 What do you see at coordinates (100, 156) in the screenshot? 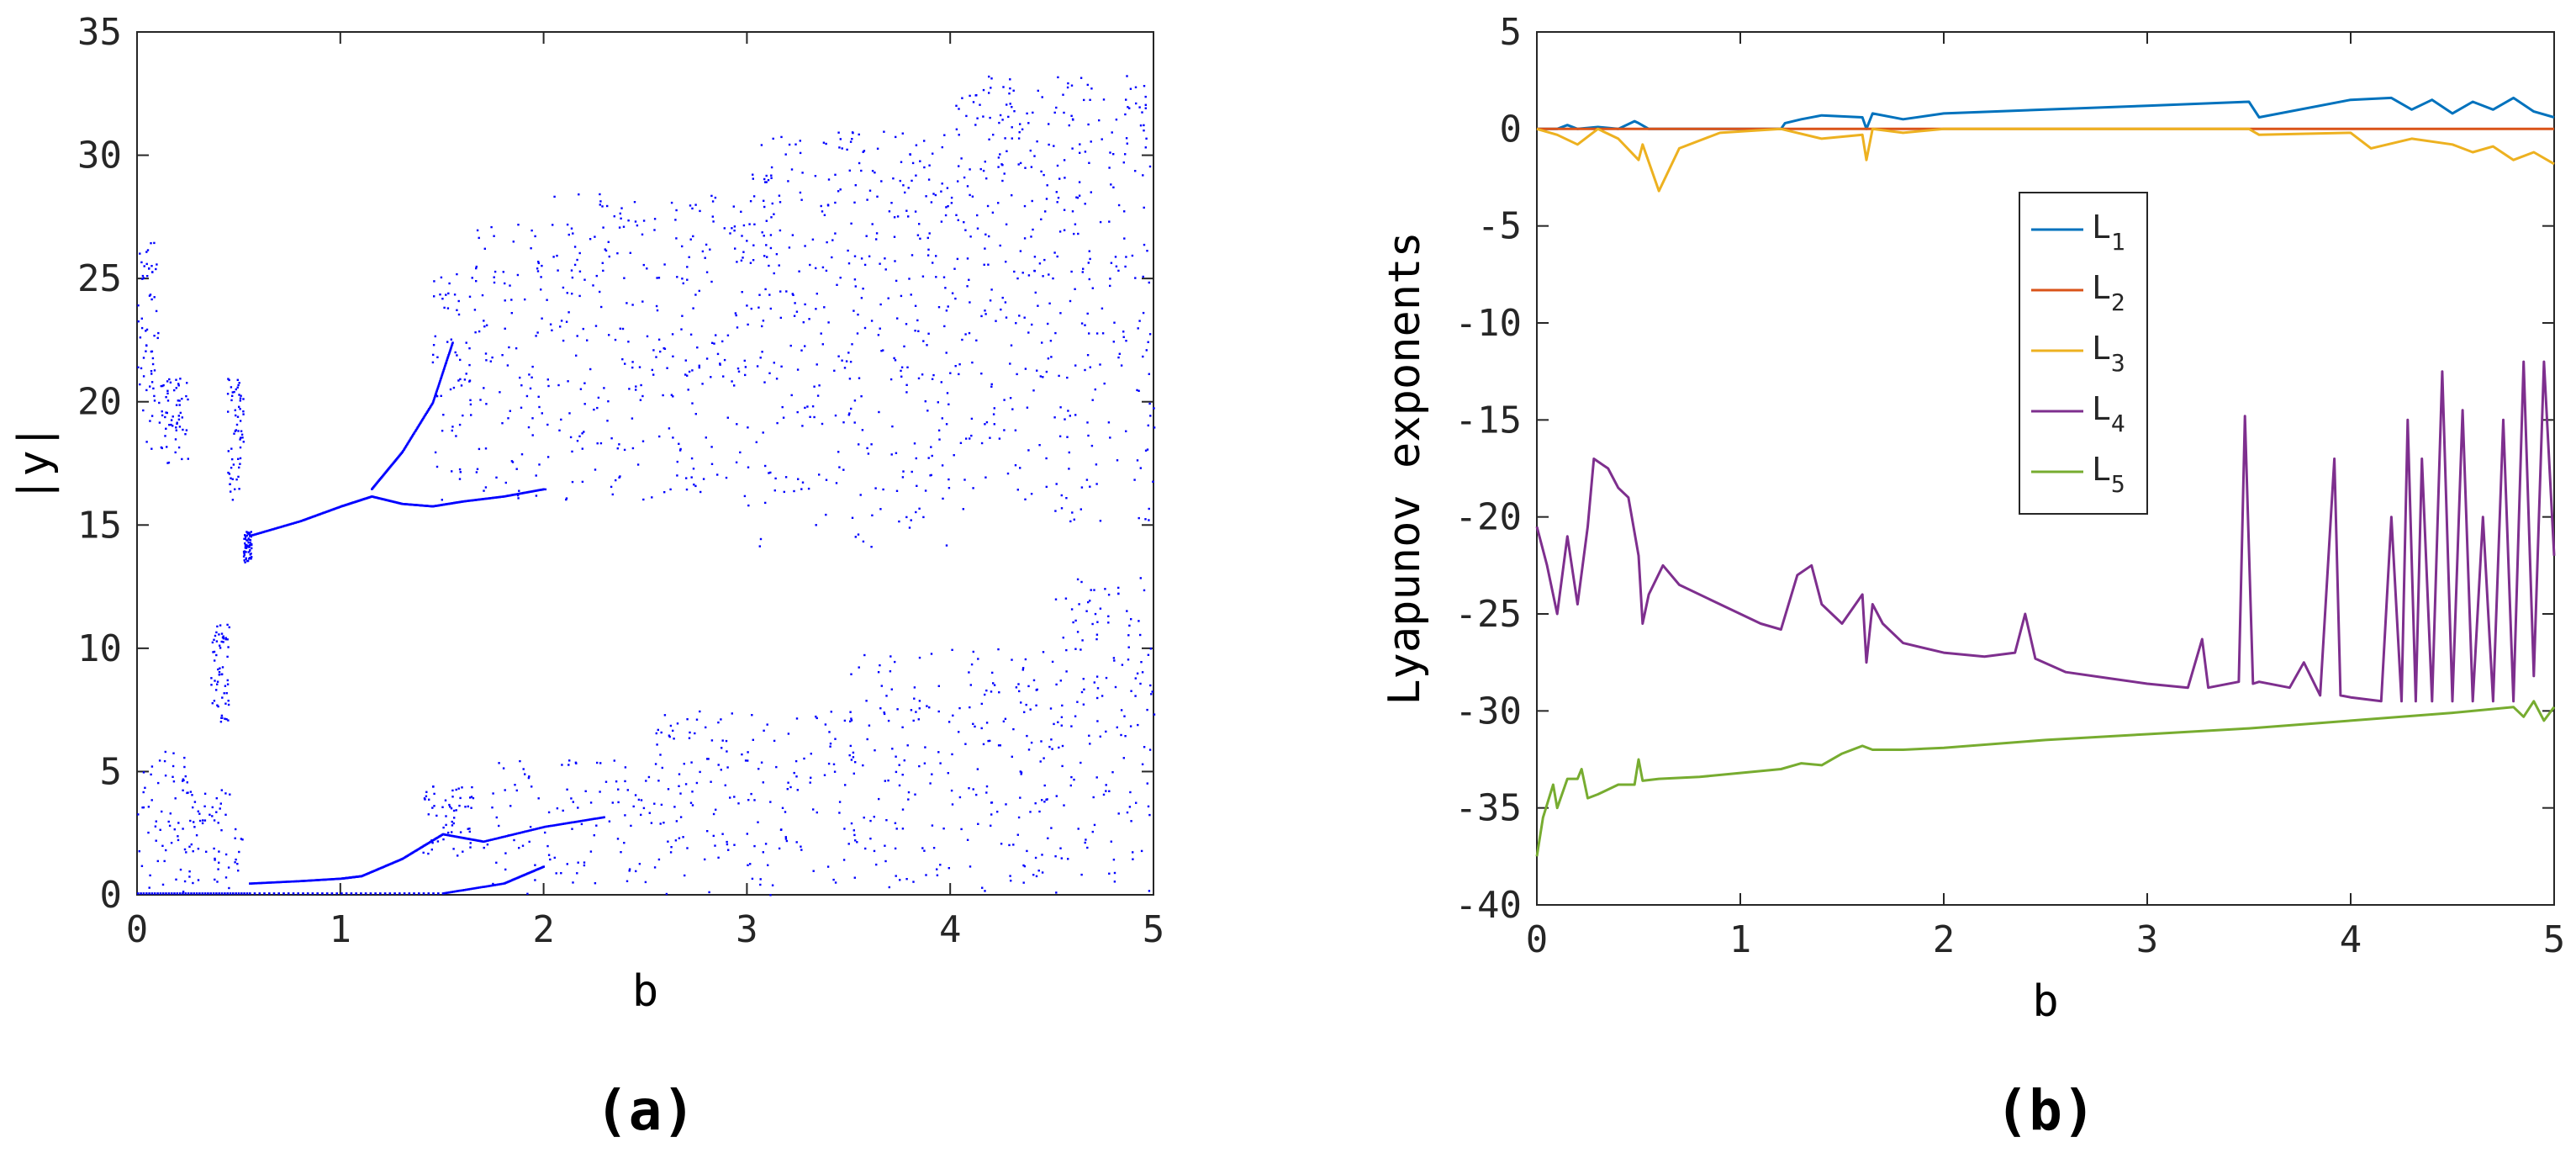
I see `y-tick-label: 30` at bounding box center [100, 156].